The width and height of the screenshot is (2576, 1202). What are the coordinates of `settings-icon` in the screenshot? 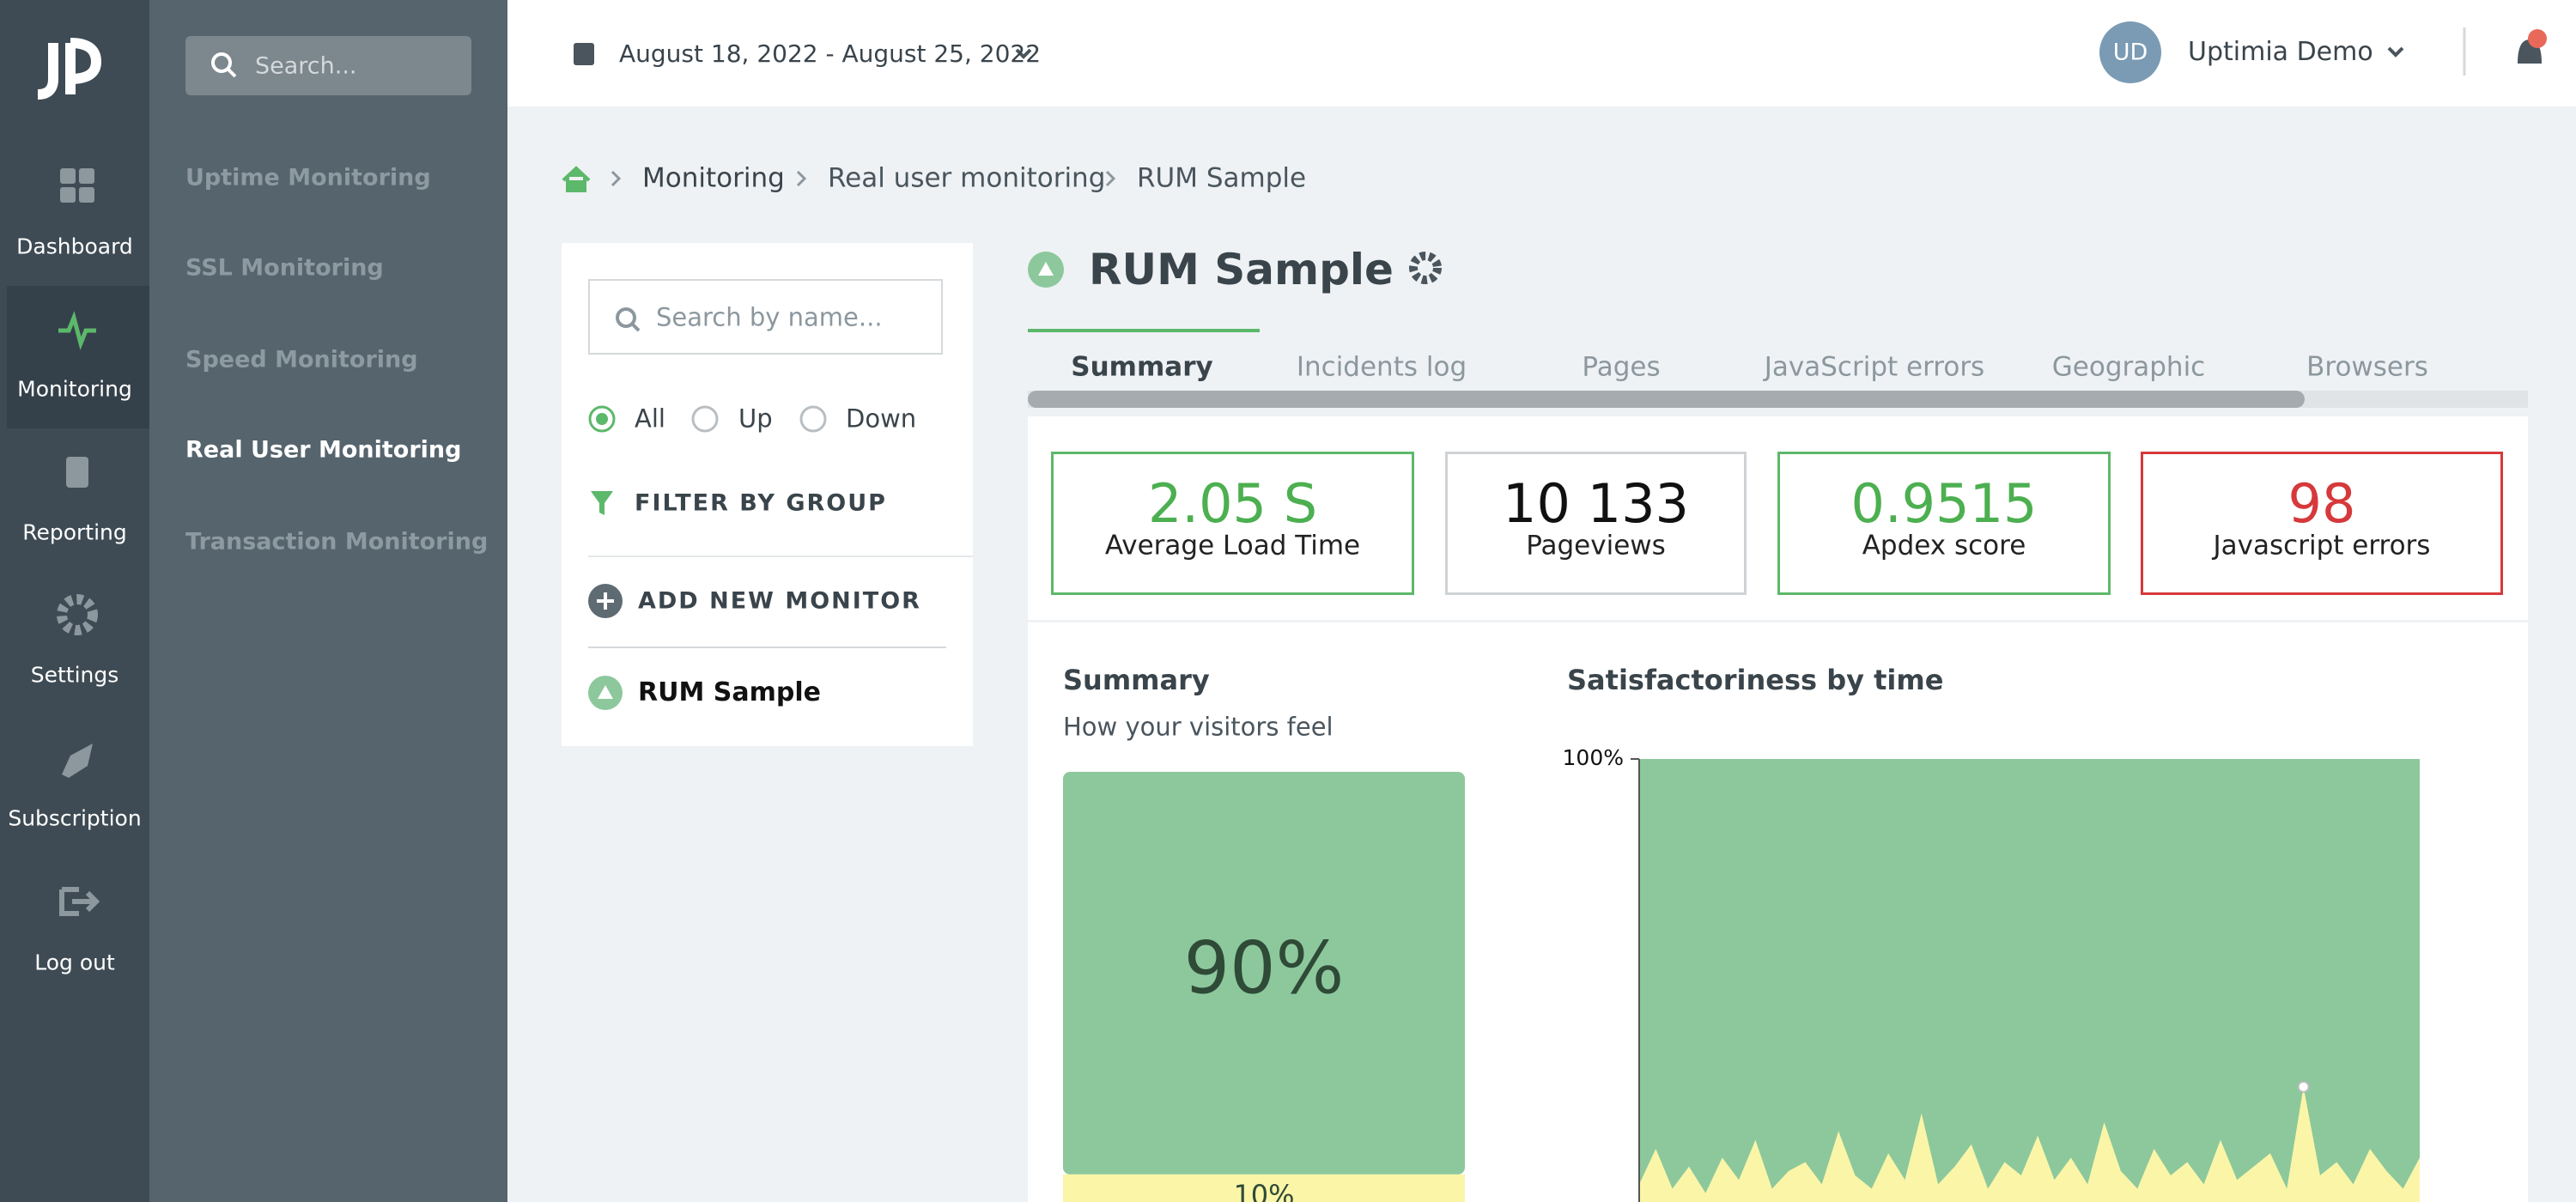 It's located at (77, 615).